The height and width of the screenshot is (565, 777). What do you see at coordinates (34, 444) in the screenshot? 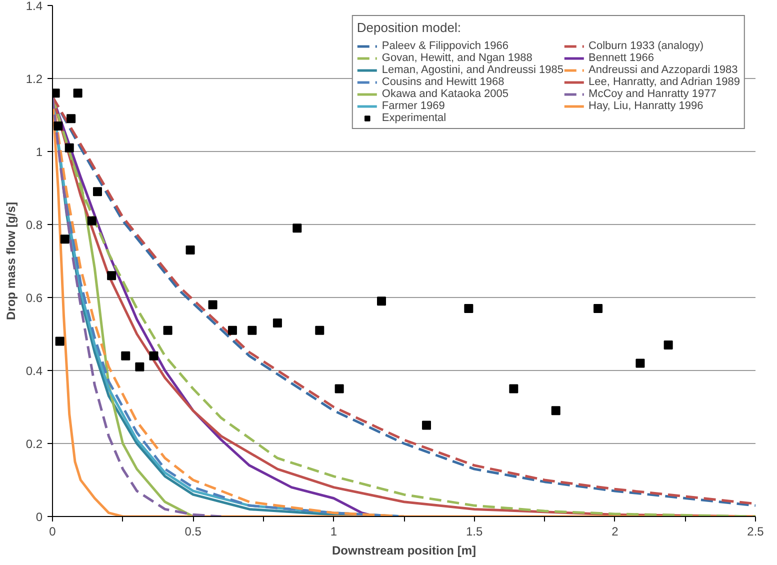
I see `y-tick-label: 0.2` at bounding box center [34, 444].